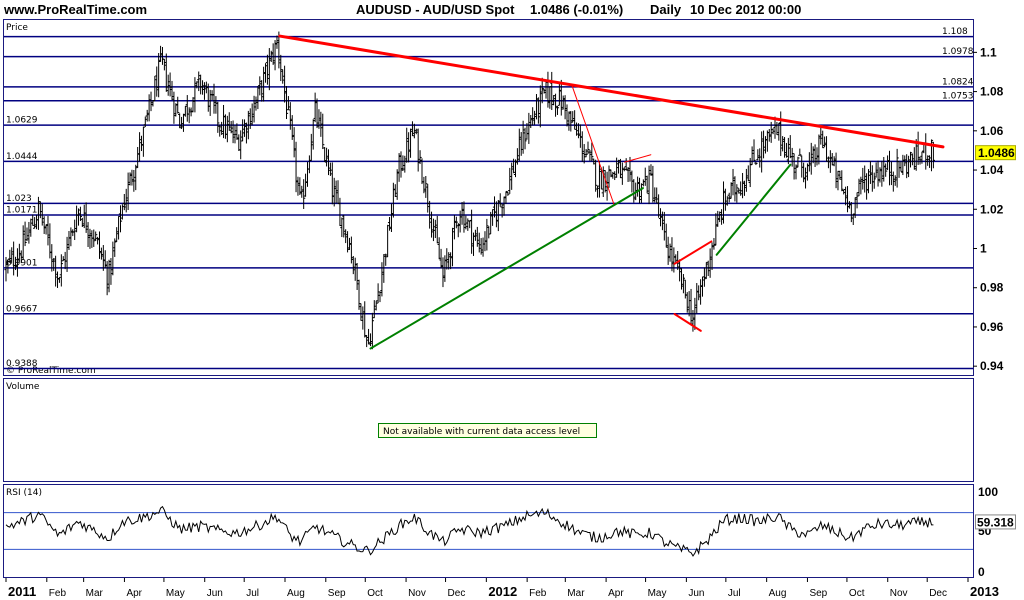  What do you see at coordinates (958, 52) in the screenshot?
I see `level-label: 1.0978` at bounding box center [958, 52].